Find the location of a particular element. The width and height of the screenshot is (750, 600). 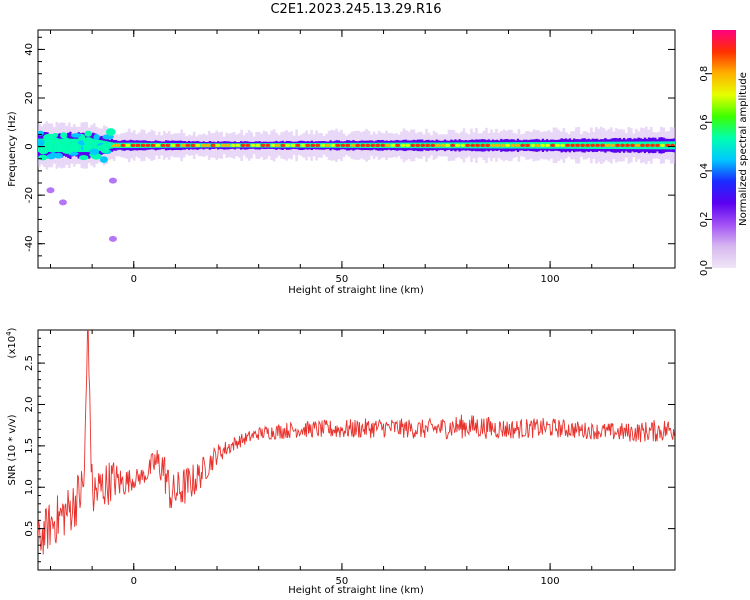

spectrogram-y-tick-label: 20 is located at coordinates (29, 98).